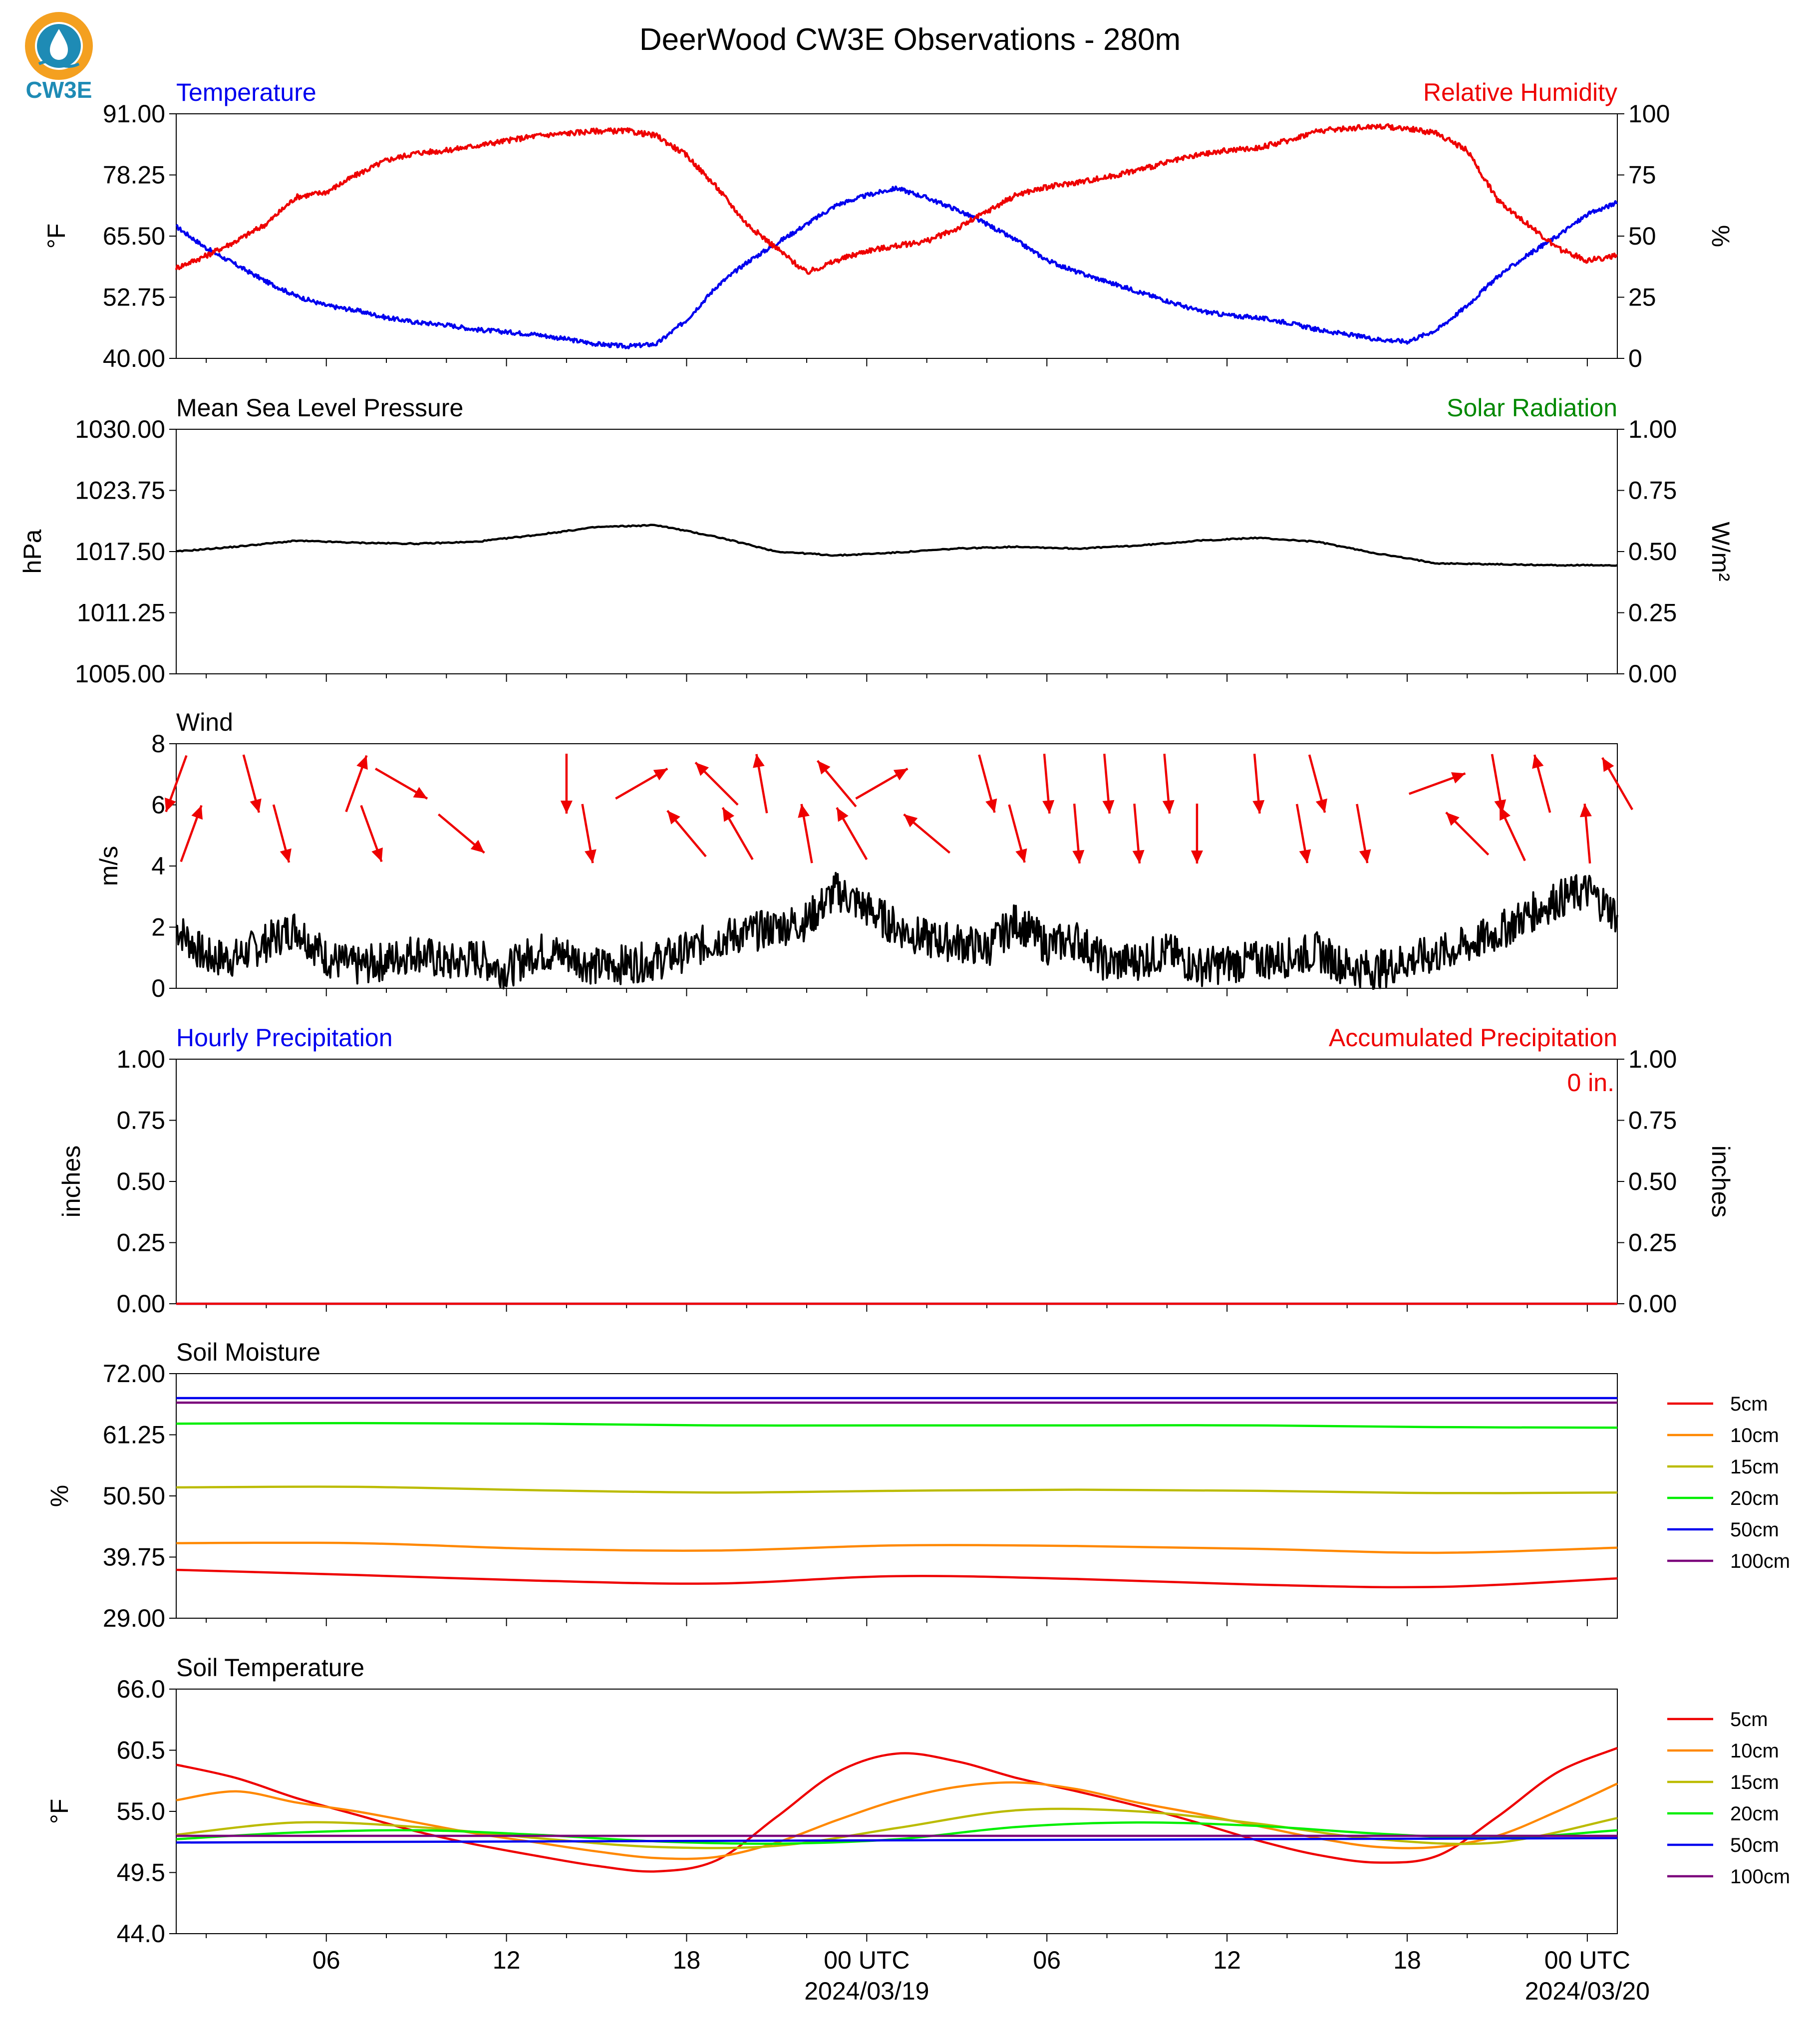 The image size is (1820, 2028). What do you see at coordinates (284, 1038) in the screenshot?
I see `panel-title-left: Hourly Precipitation` at bounding box center [284, 1038].